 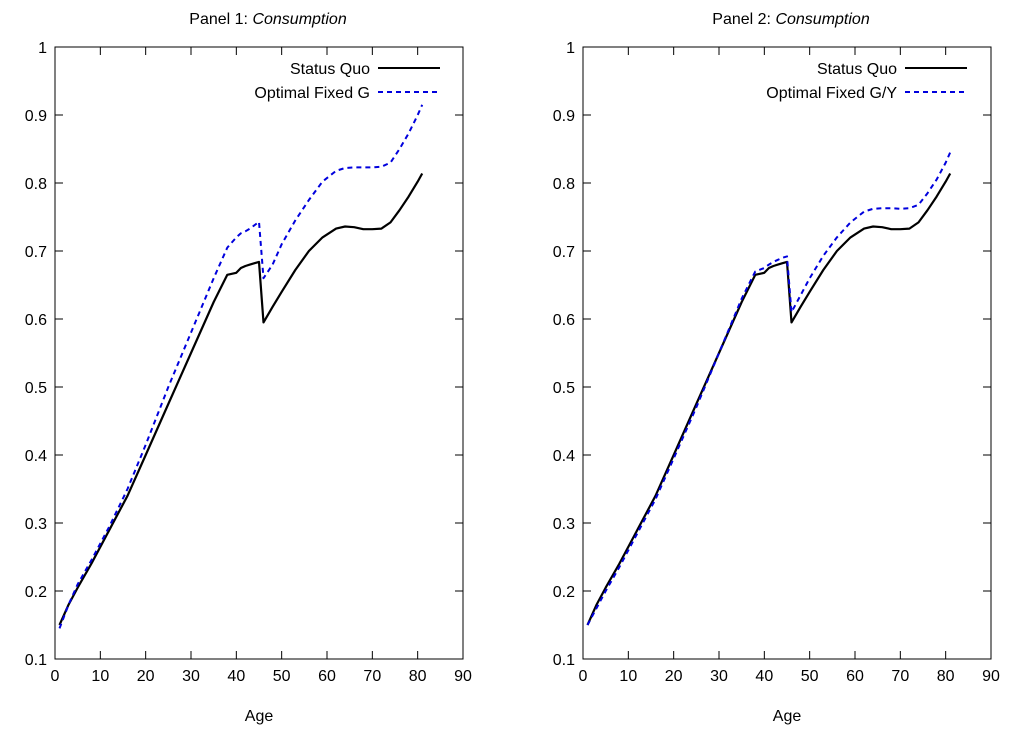 What do you see at coordinates (312, 93) in the screenshot?
I see `legend-label: Optimal Fixed G` at bounding box center [312, 93].